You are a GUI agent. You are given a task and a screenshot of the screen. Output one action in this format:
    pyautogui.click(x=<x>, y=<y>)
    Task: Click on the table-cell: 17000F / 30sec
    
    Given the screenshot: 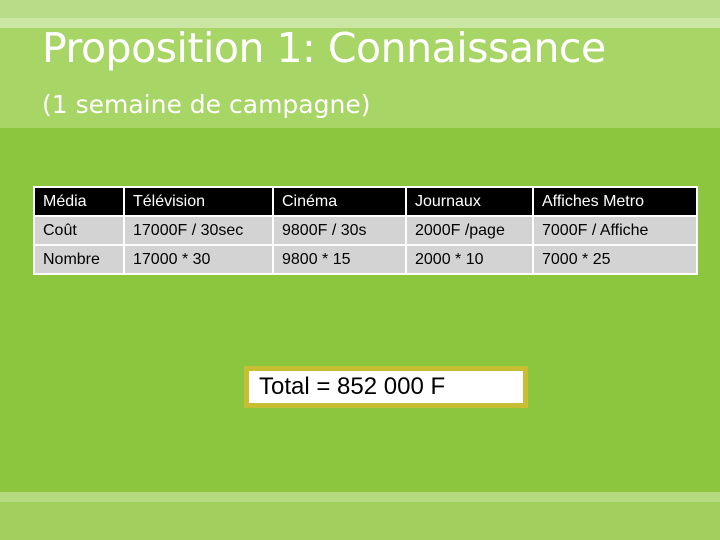 What is the action you would take?
    pyautogui.click(x=198, y=230)
    